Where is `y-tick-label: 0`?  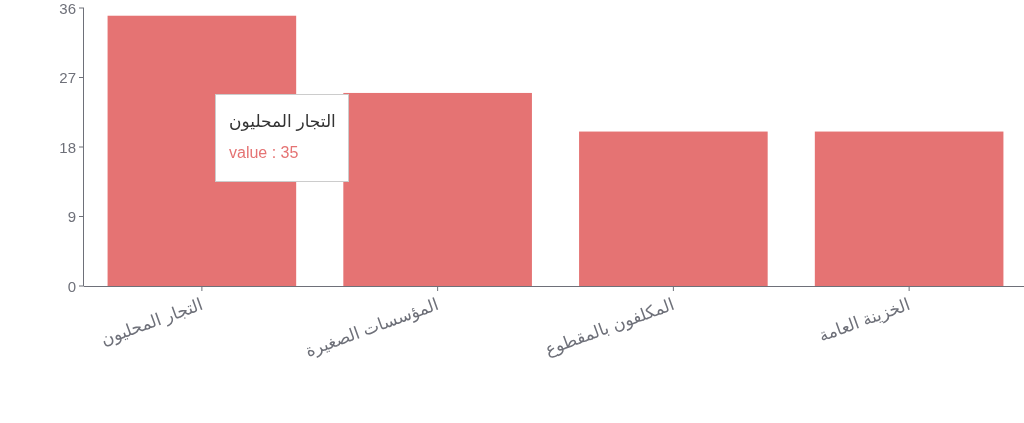
y-tick-label: 0 is located at coordinates (71, 286).